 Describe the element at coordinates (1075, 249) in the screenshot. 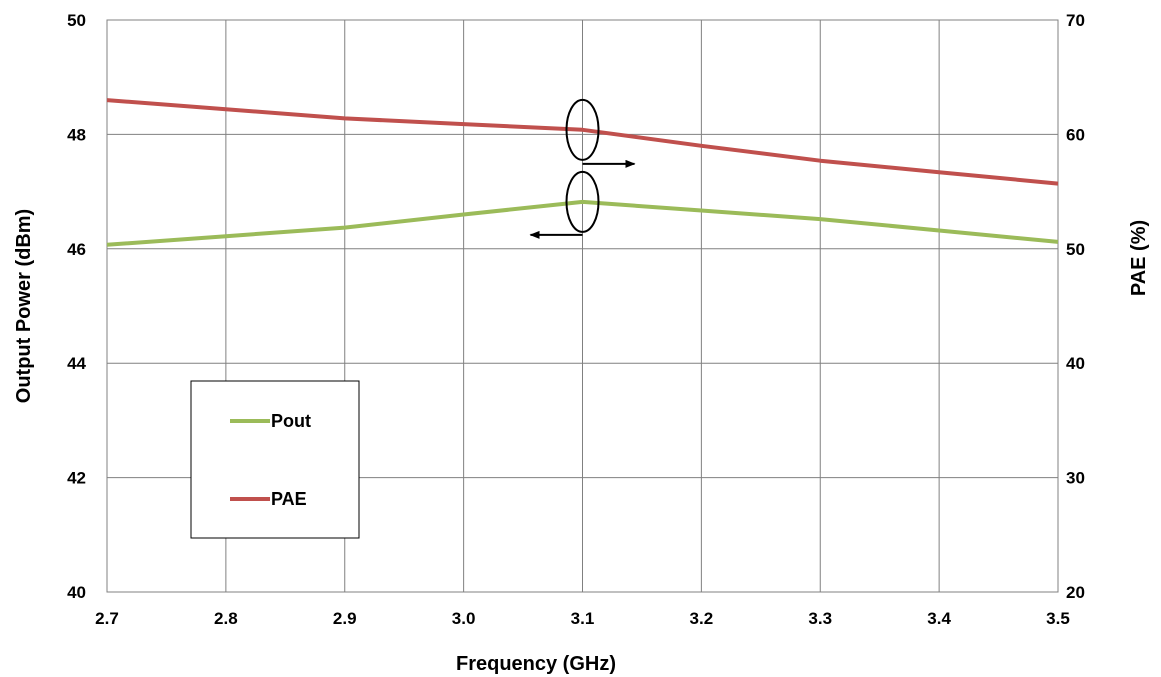

I see `y-right-tick-label: 50` at that location.